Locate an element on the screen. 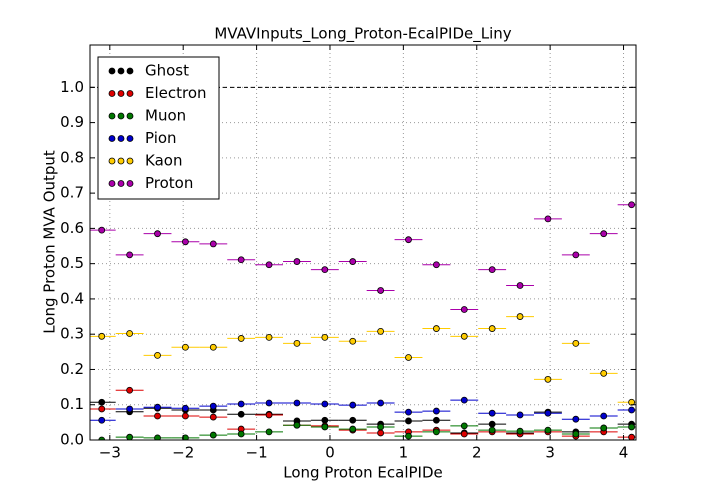 Image resolution: width=720 pixels, height=504 pixels. legend-label: Ghost is located at coordinates (167, 71).